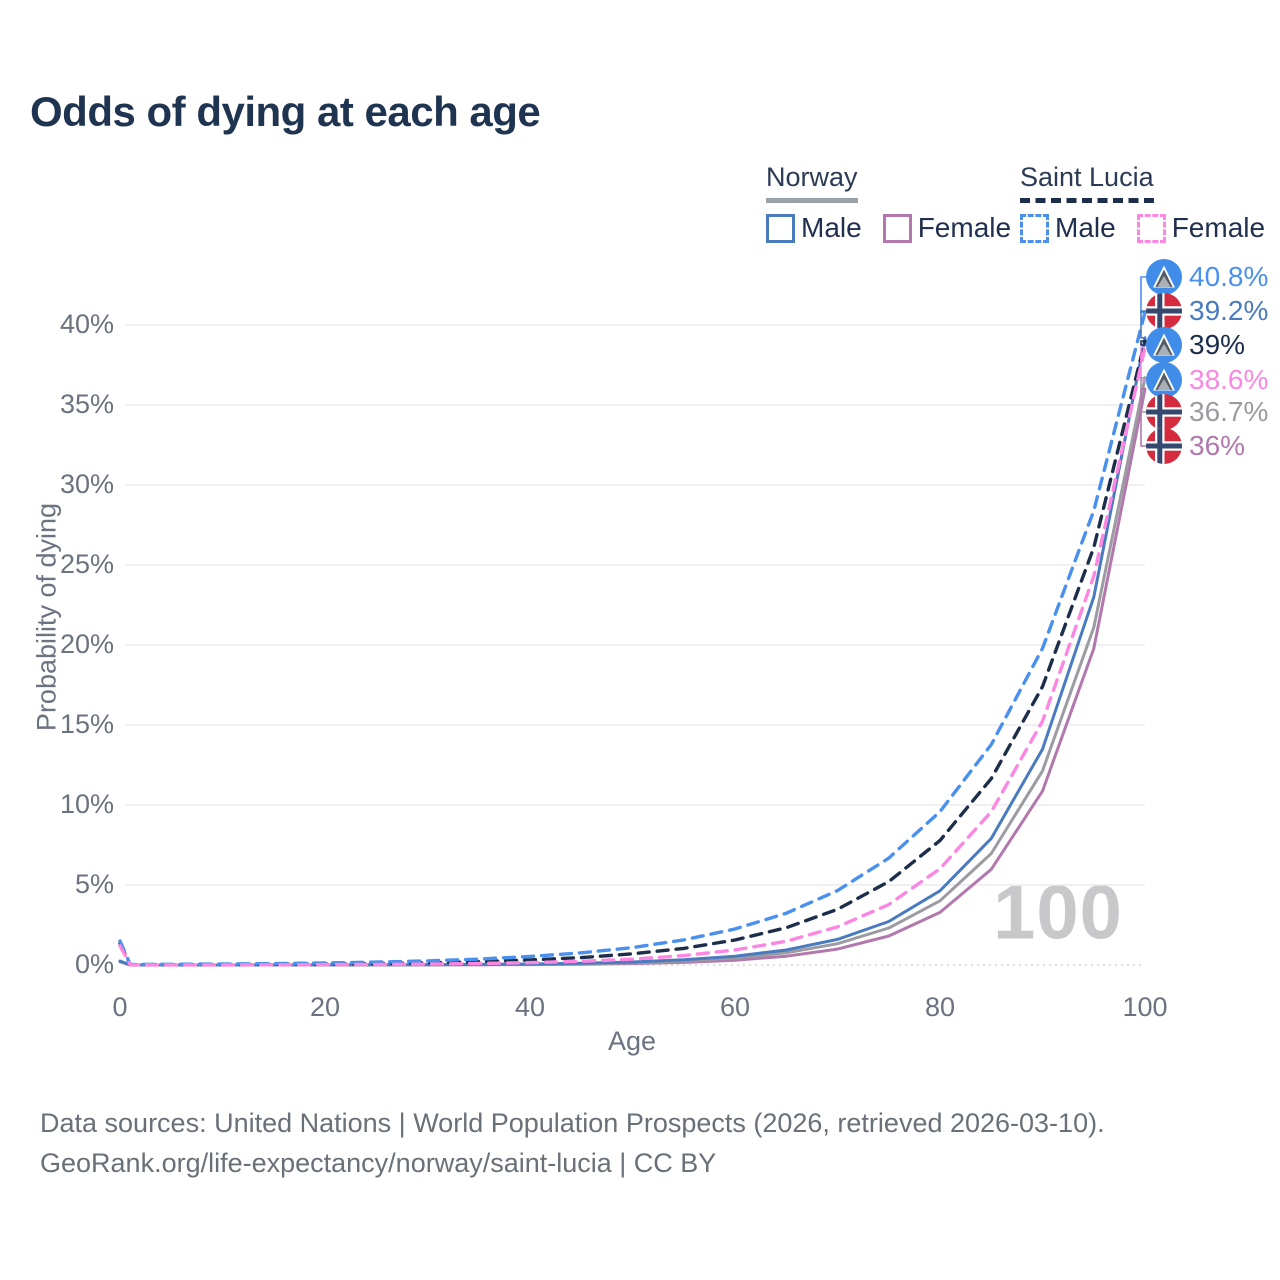 Image resolution: width=1280 pixels, height=1280 pixels. I want to click on legend-items-saint-lucia: Male Female, so click(1142, 228).